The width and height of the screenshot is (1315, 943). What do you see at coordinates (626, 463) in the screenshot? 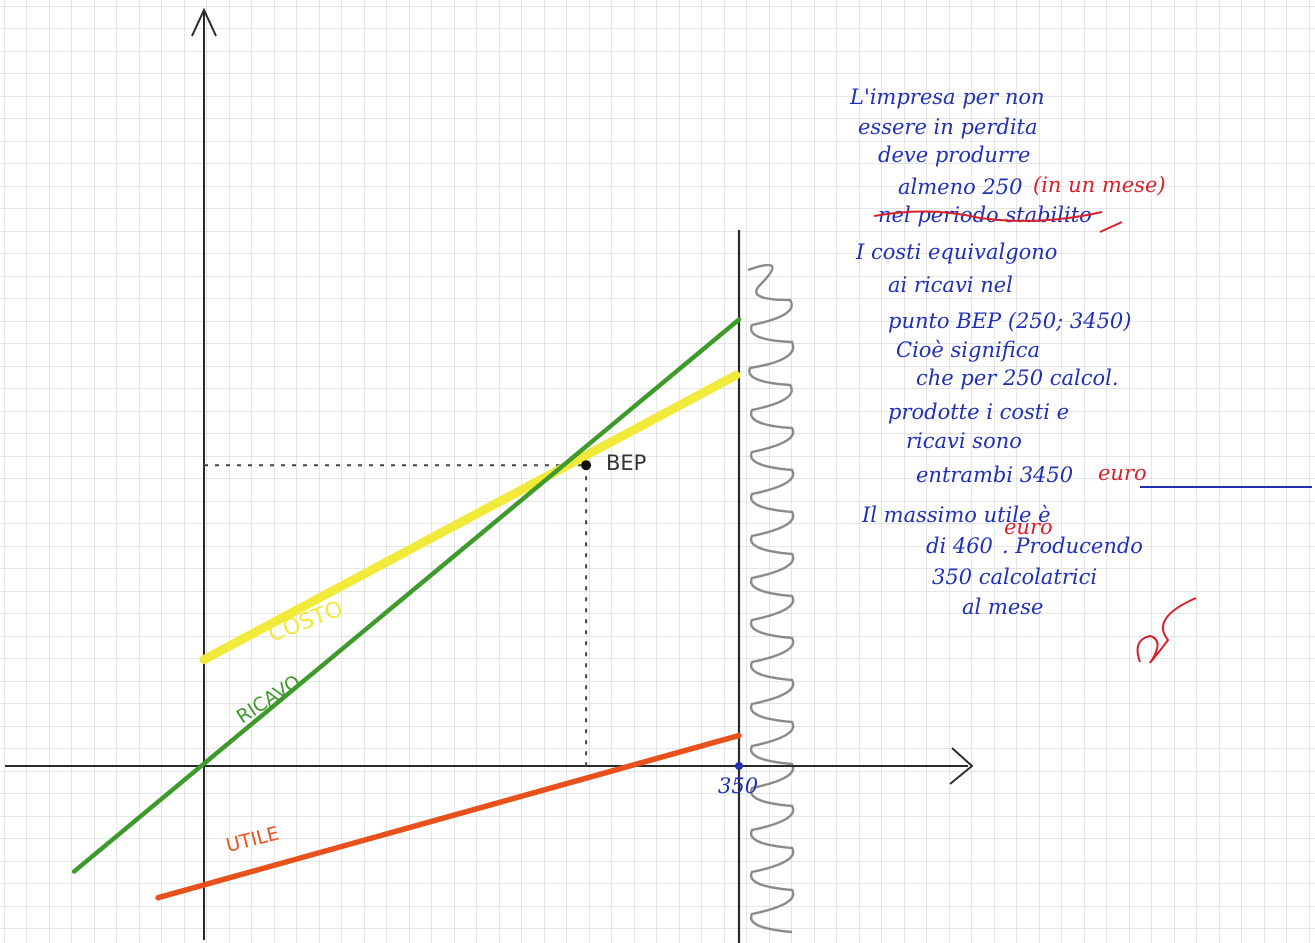
I see `bep-label: BEP` at bounding box center [626, 463].